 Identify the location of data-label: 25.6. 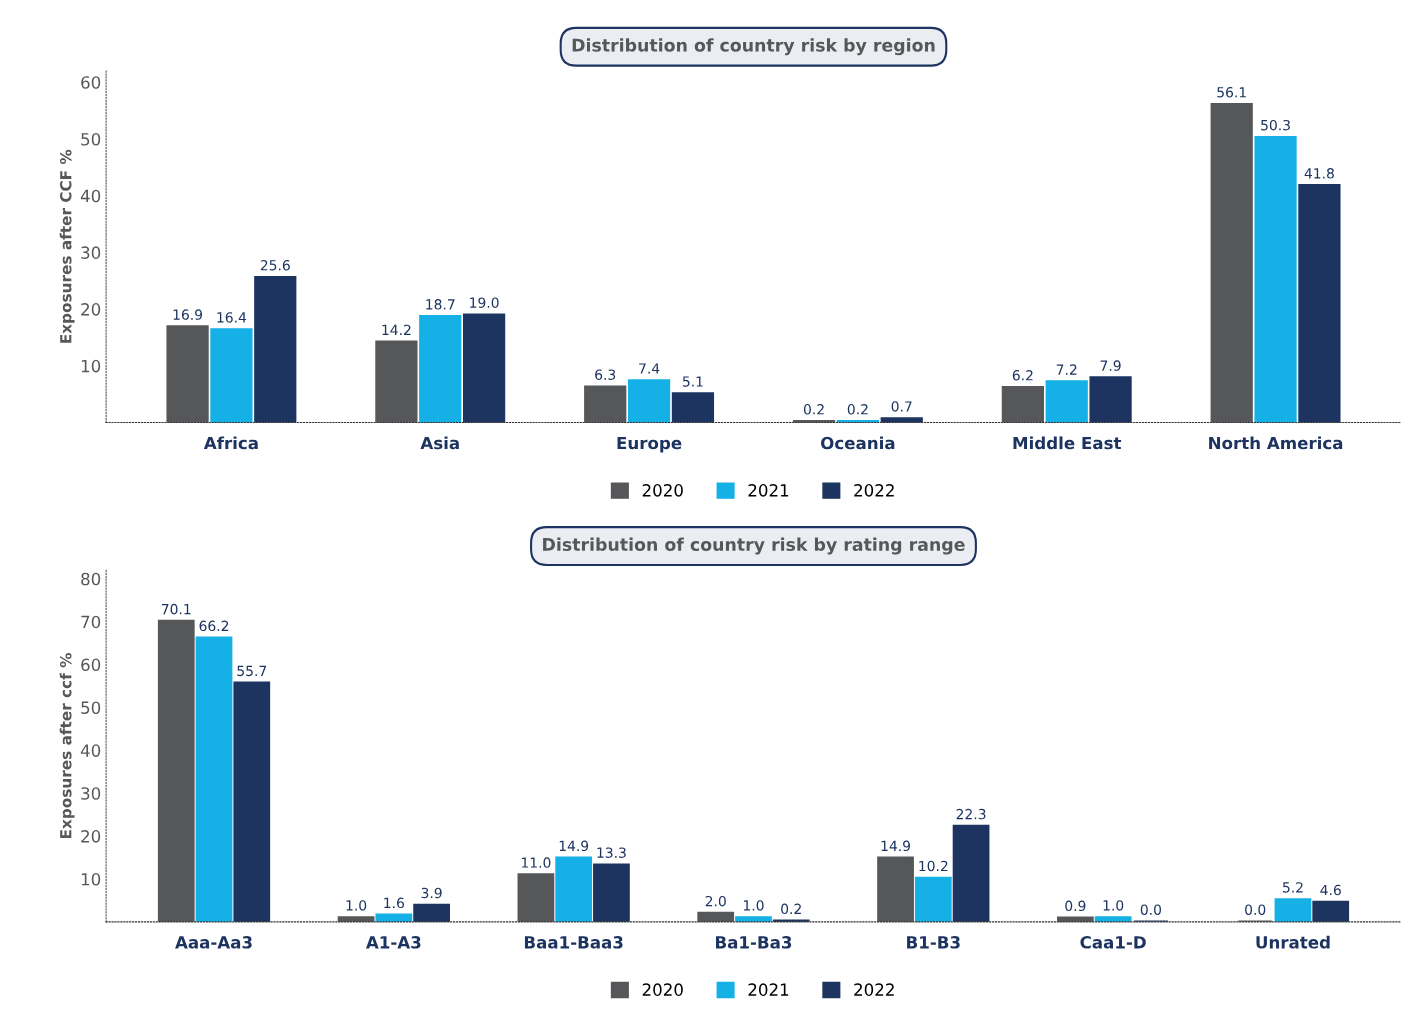
(275, 265).